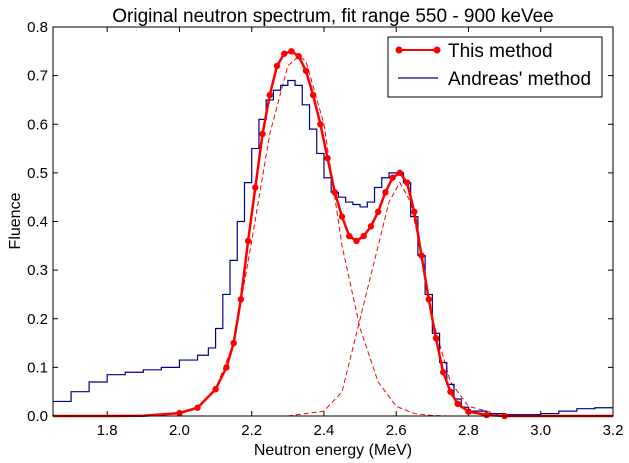  What do you see at coordinates (37, 319) in the screenshot?
I see `y-tick-label: 0.2` at bounding box center [37, 319].